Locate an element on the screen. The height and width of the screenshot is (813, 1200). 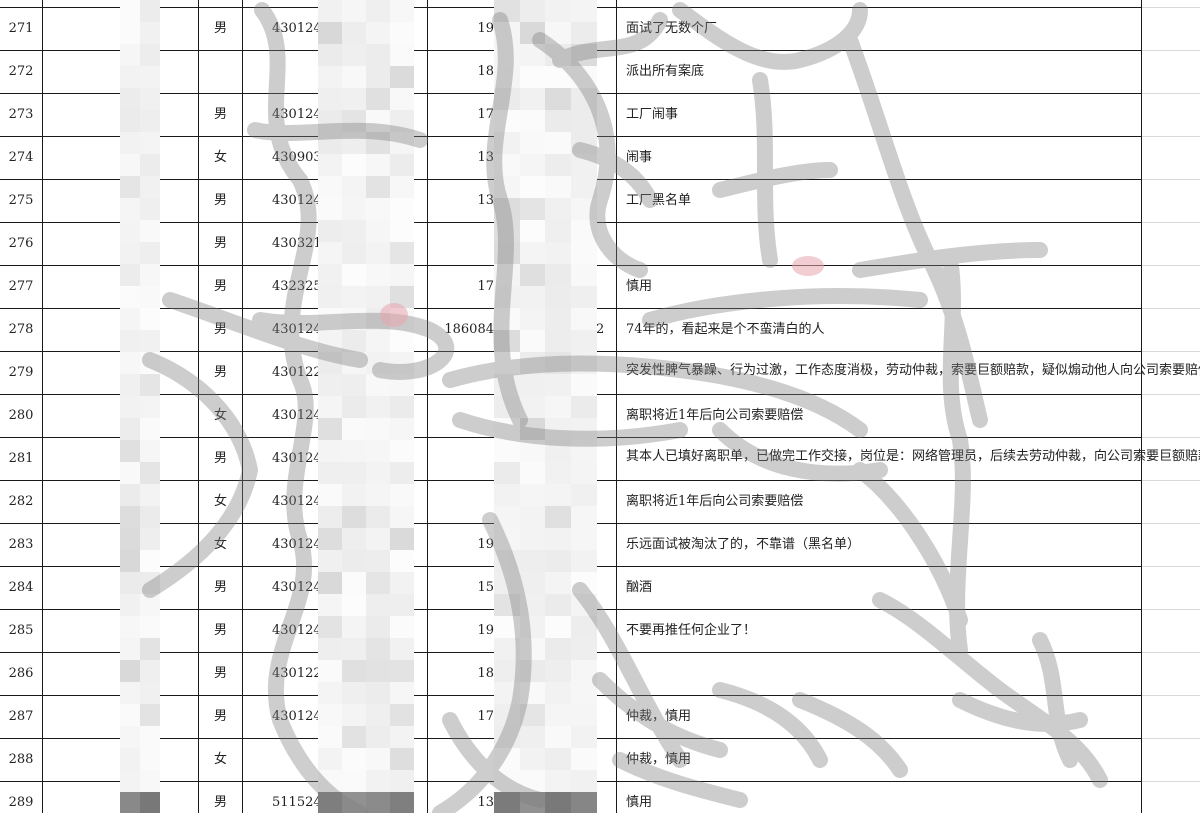
table-row: 273喻男430124217工厂闹事 is located at coordinates (600, 114).